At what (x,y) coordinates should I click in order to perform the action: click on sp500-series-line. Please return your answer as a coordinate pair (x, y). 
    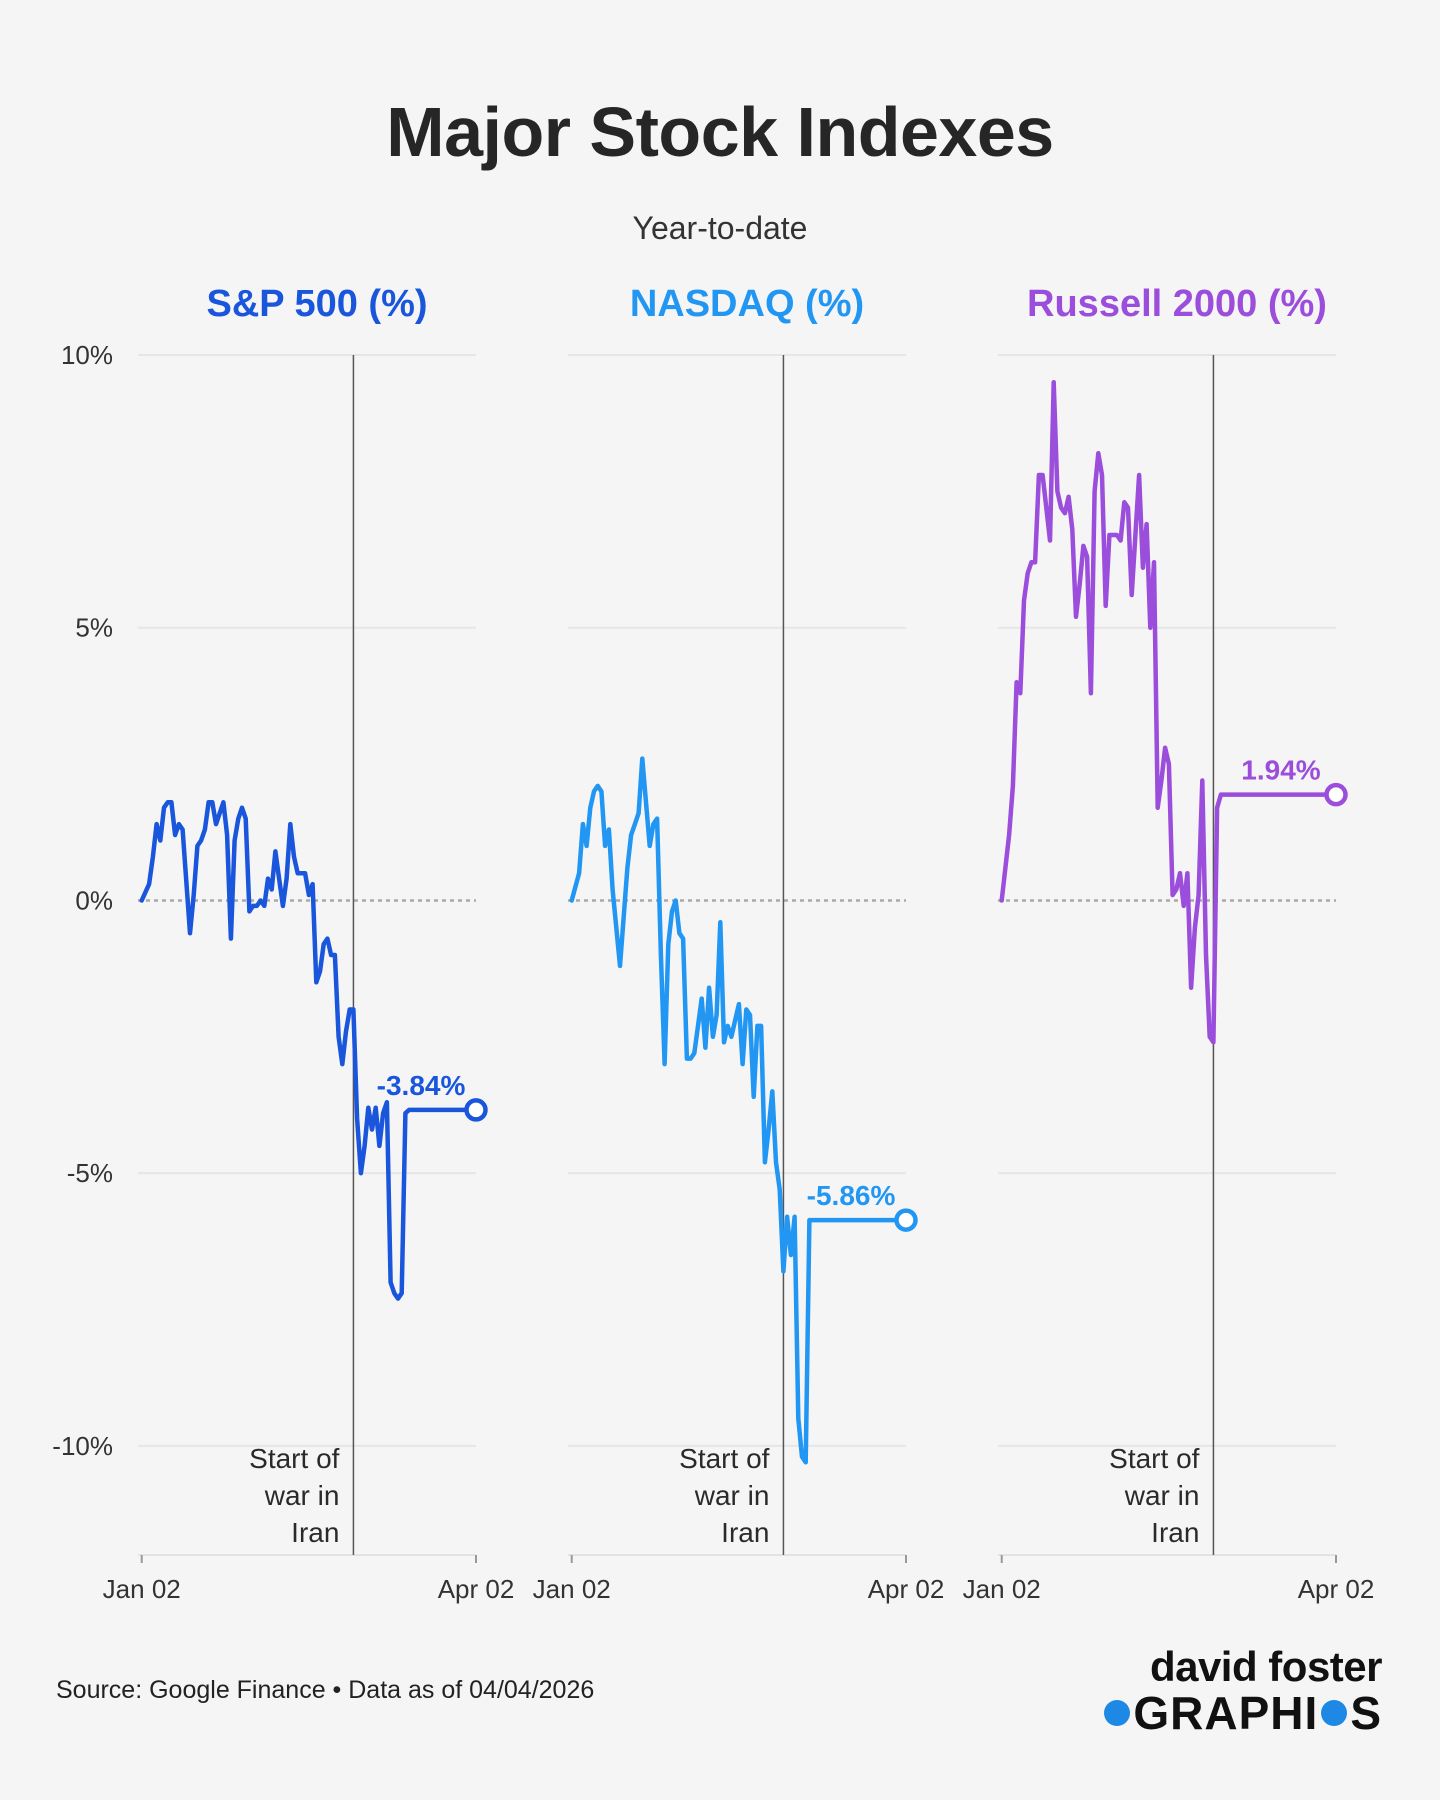
    Looking at the image, I should click on (309, 1050).